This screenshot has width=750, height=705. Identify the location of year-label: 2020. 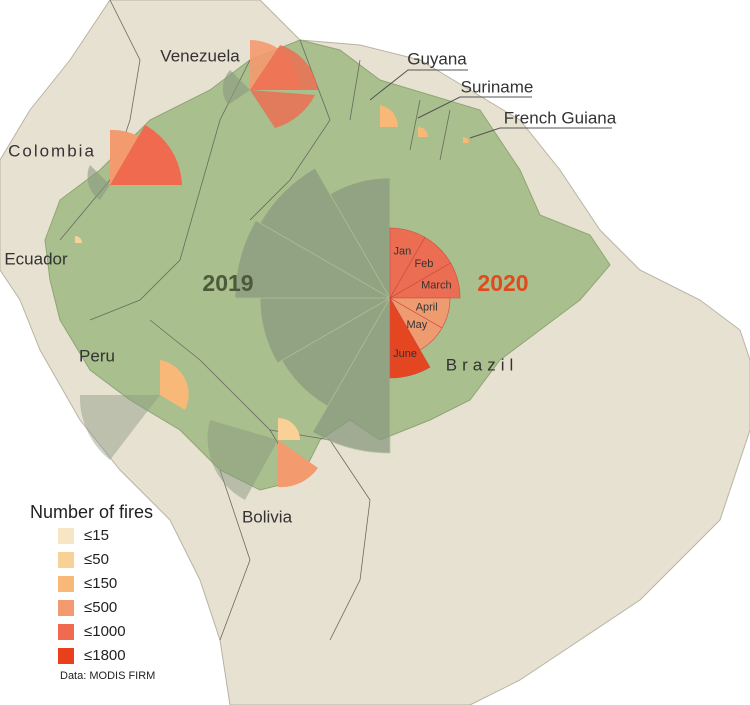
(502, 283).